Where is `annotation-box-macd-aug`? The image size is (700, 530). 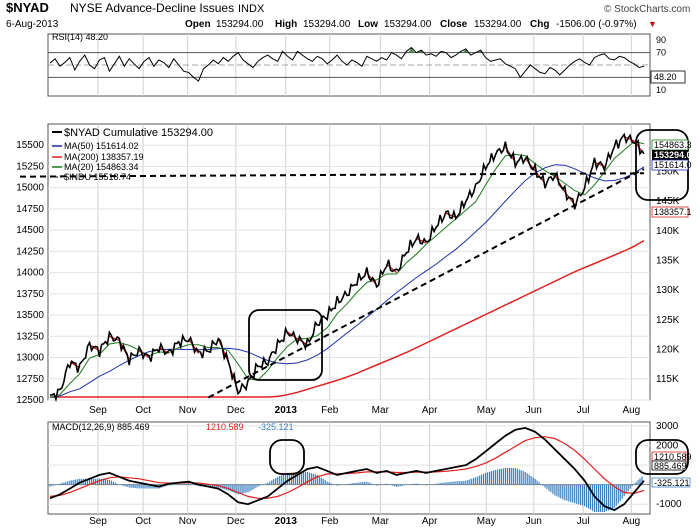
annotation-box-macd-aug is located at coordinates (662, 457).